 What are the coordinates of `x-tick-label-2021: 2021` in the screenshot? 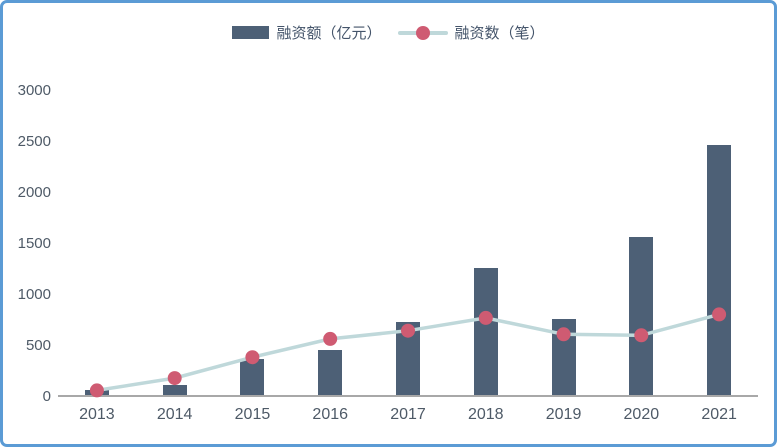 It's located at (719, 414).